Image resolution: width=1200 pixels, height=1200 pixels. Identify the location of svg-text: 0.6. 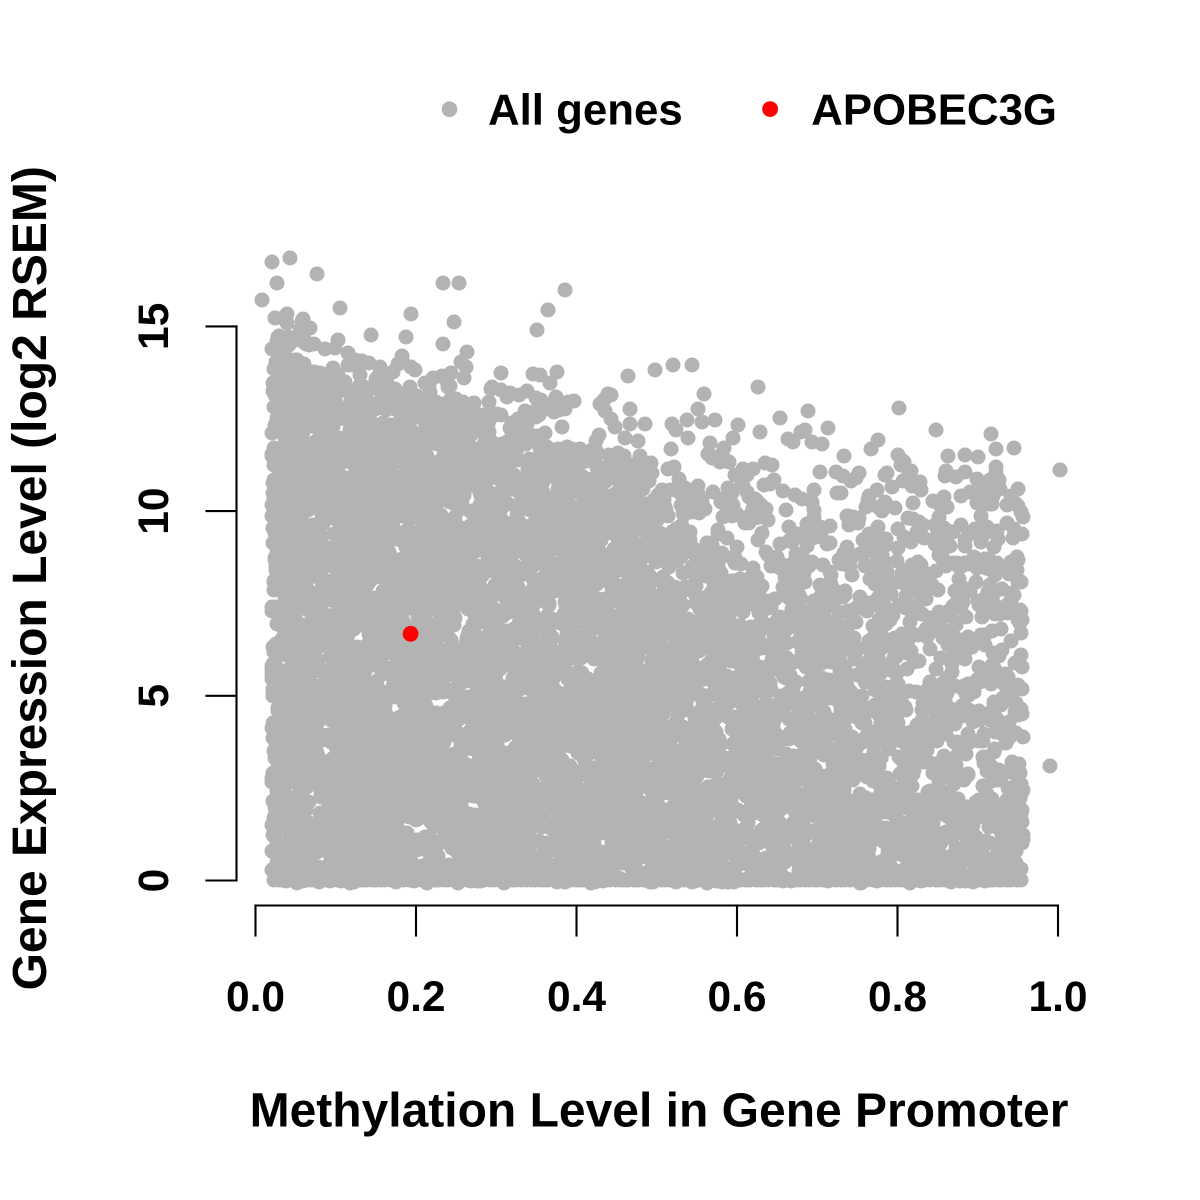
(736, 997).